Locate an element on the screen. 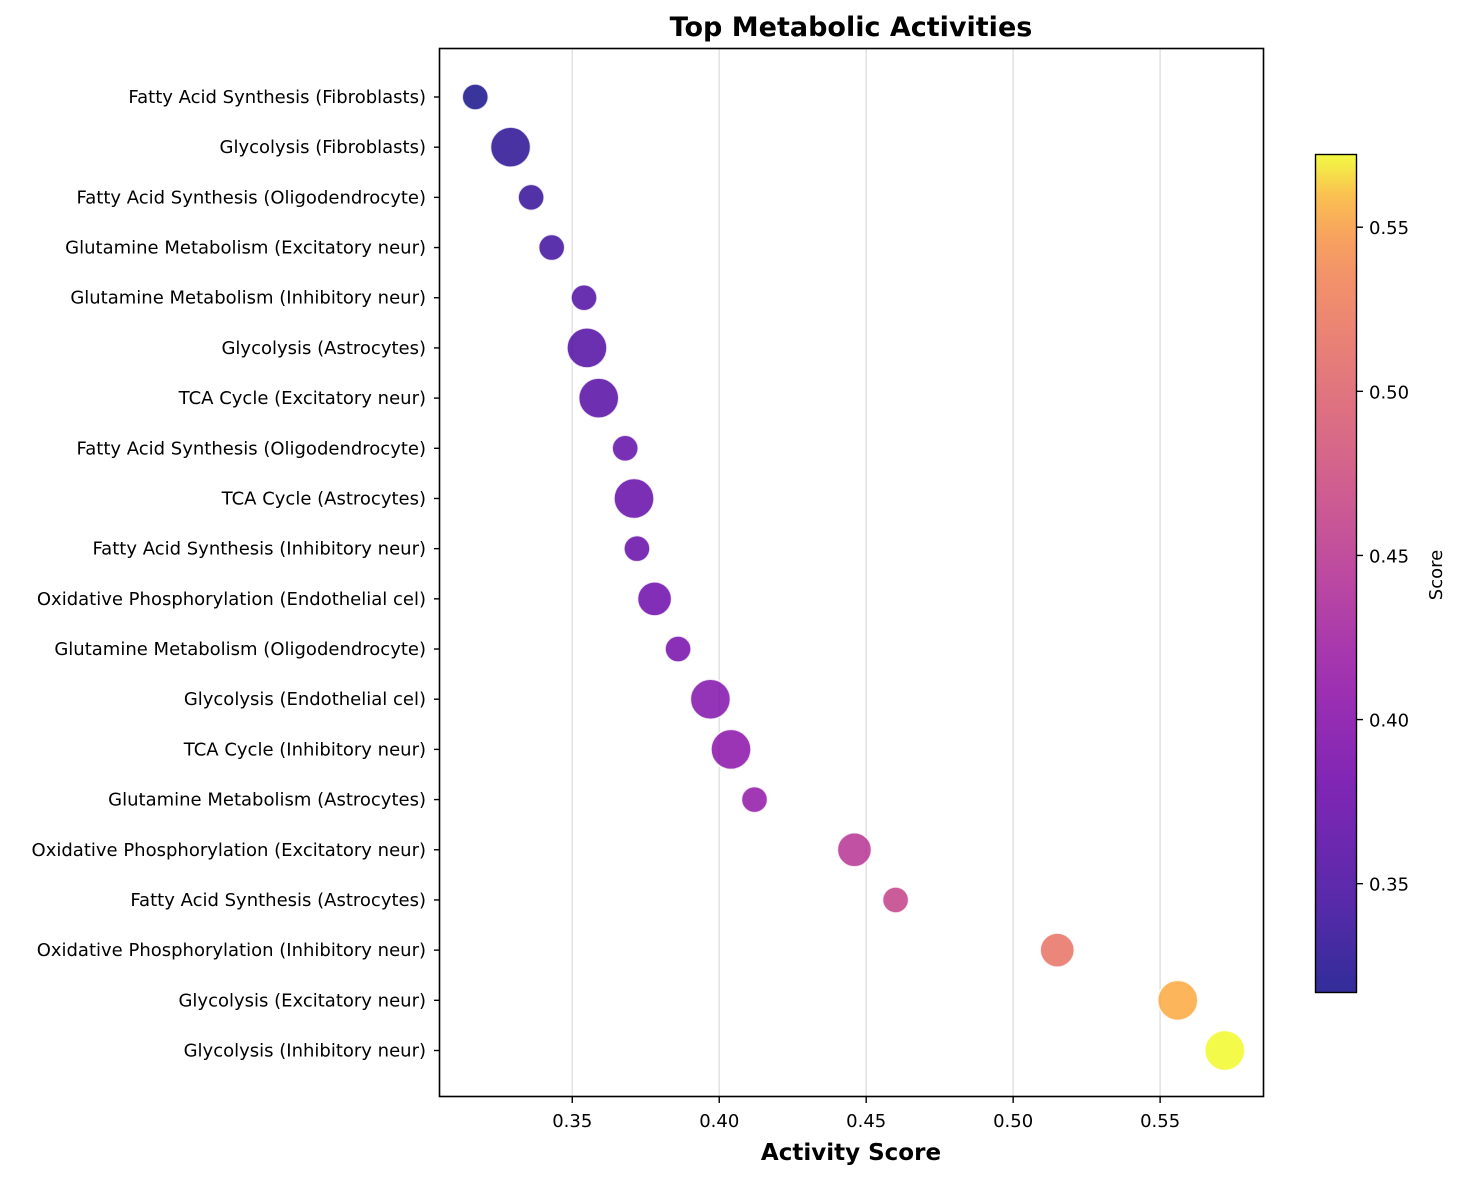 This screenshot has height=1180, width=1461. x-tick-label: 0.45 is located at coordinates (866, 1121).